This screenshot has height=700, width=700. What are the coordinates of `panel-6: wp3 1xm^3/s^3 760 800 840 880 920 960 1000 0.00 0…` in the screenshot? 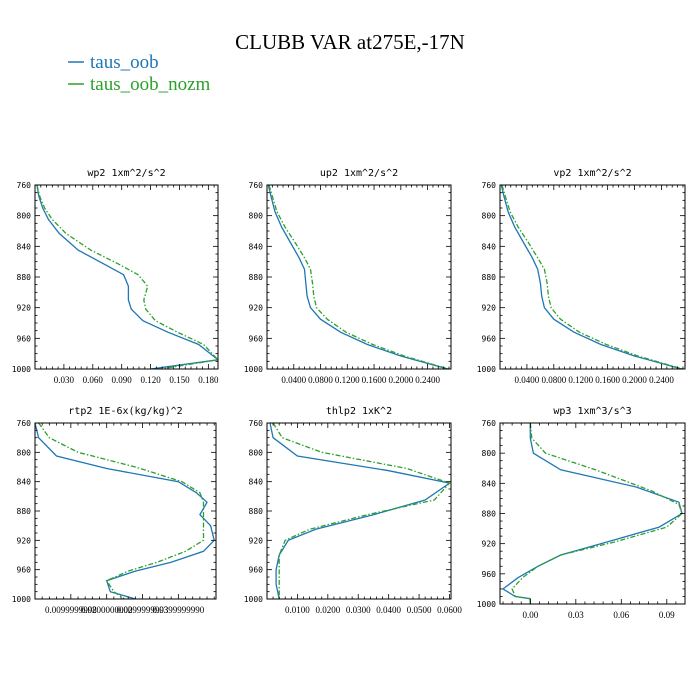 It's located at (581, 513).